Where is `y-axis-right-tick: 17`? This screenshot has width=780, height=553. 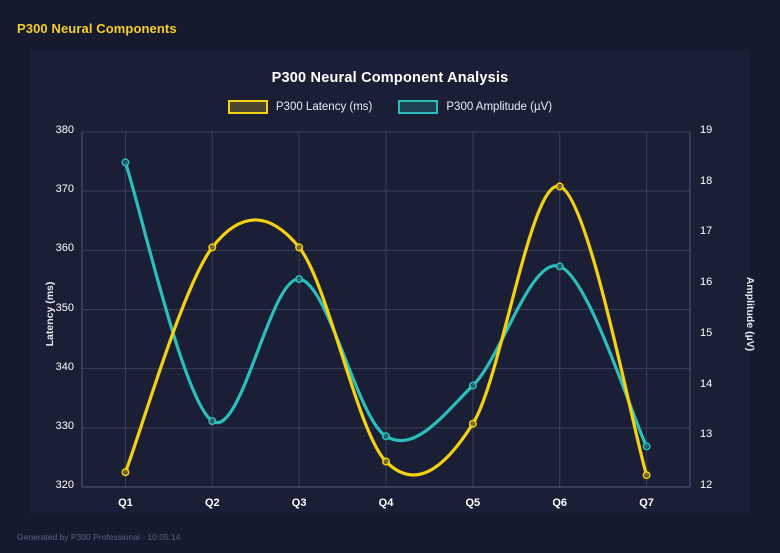 y-axis-right-tick: 17 is located at coordinates (706, 231).